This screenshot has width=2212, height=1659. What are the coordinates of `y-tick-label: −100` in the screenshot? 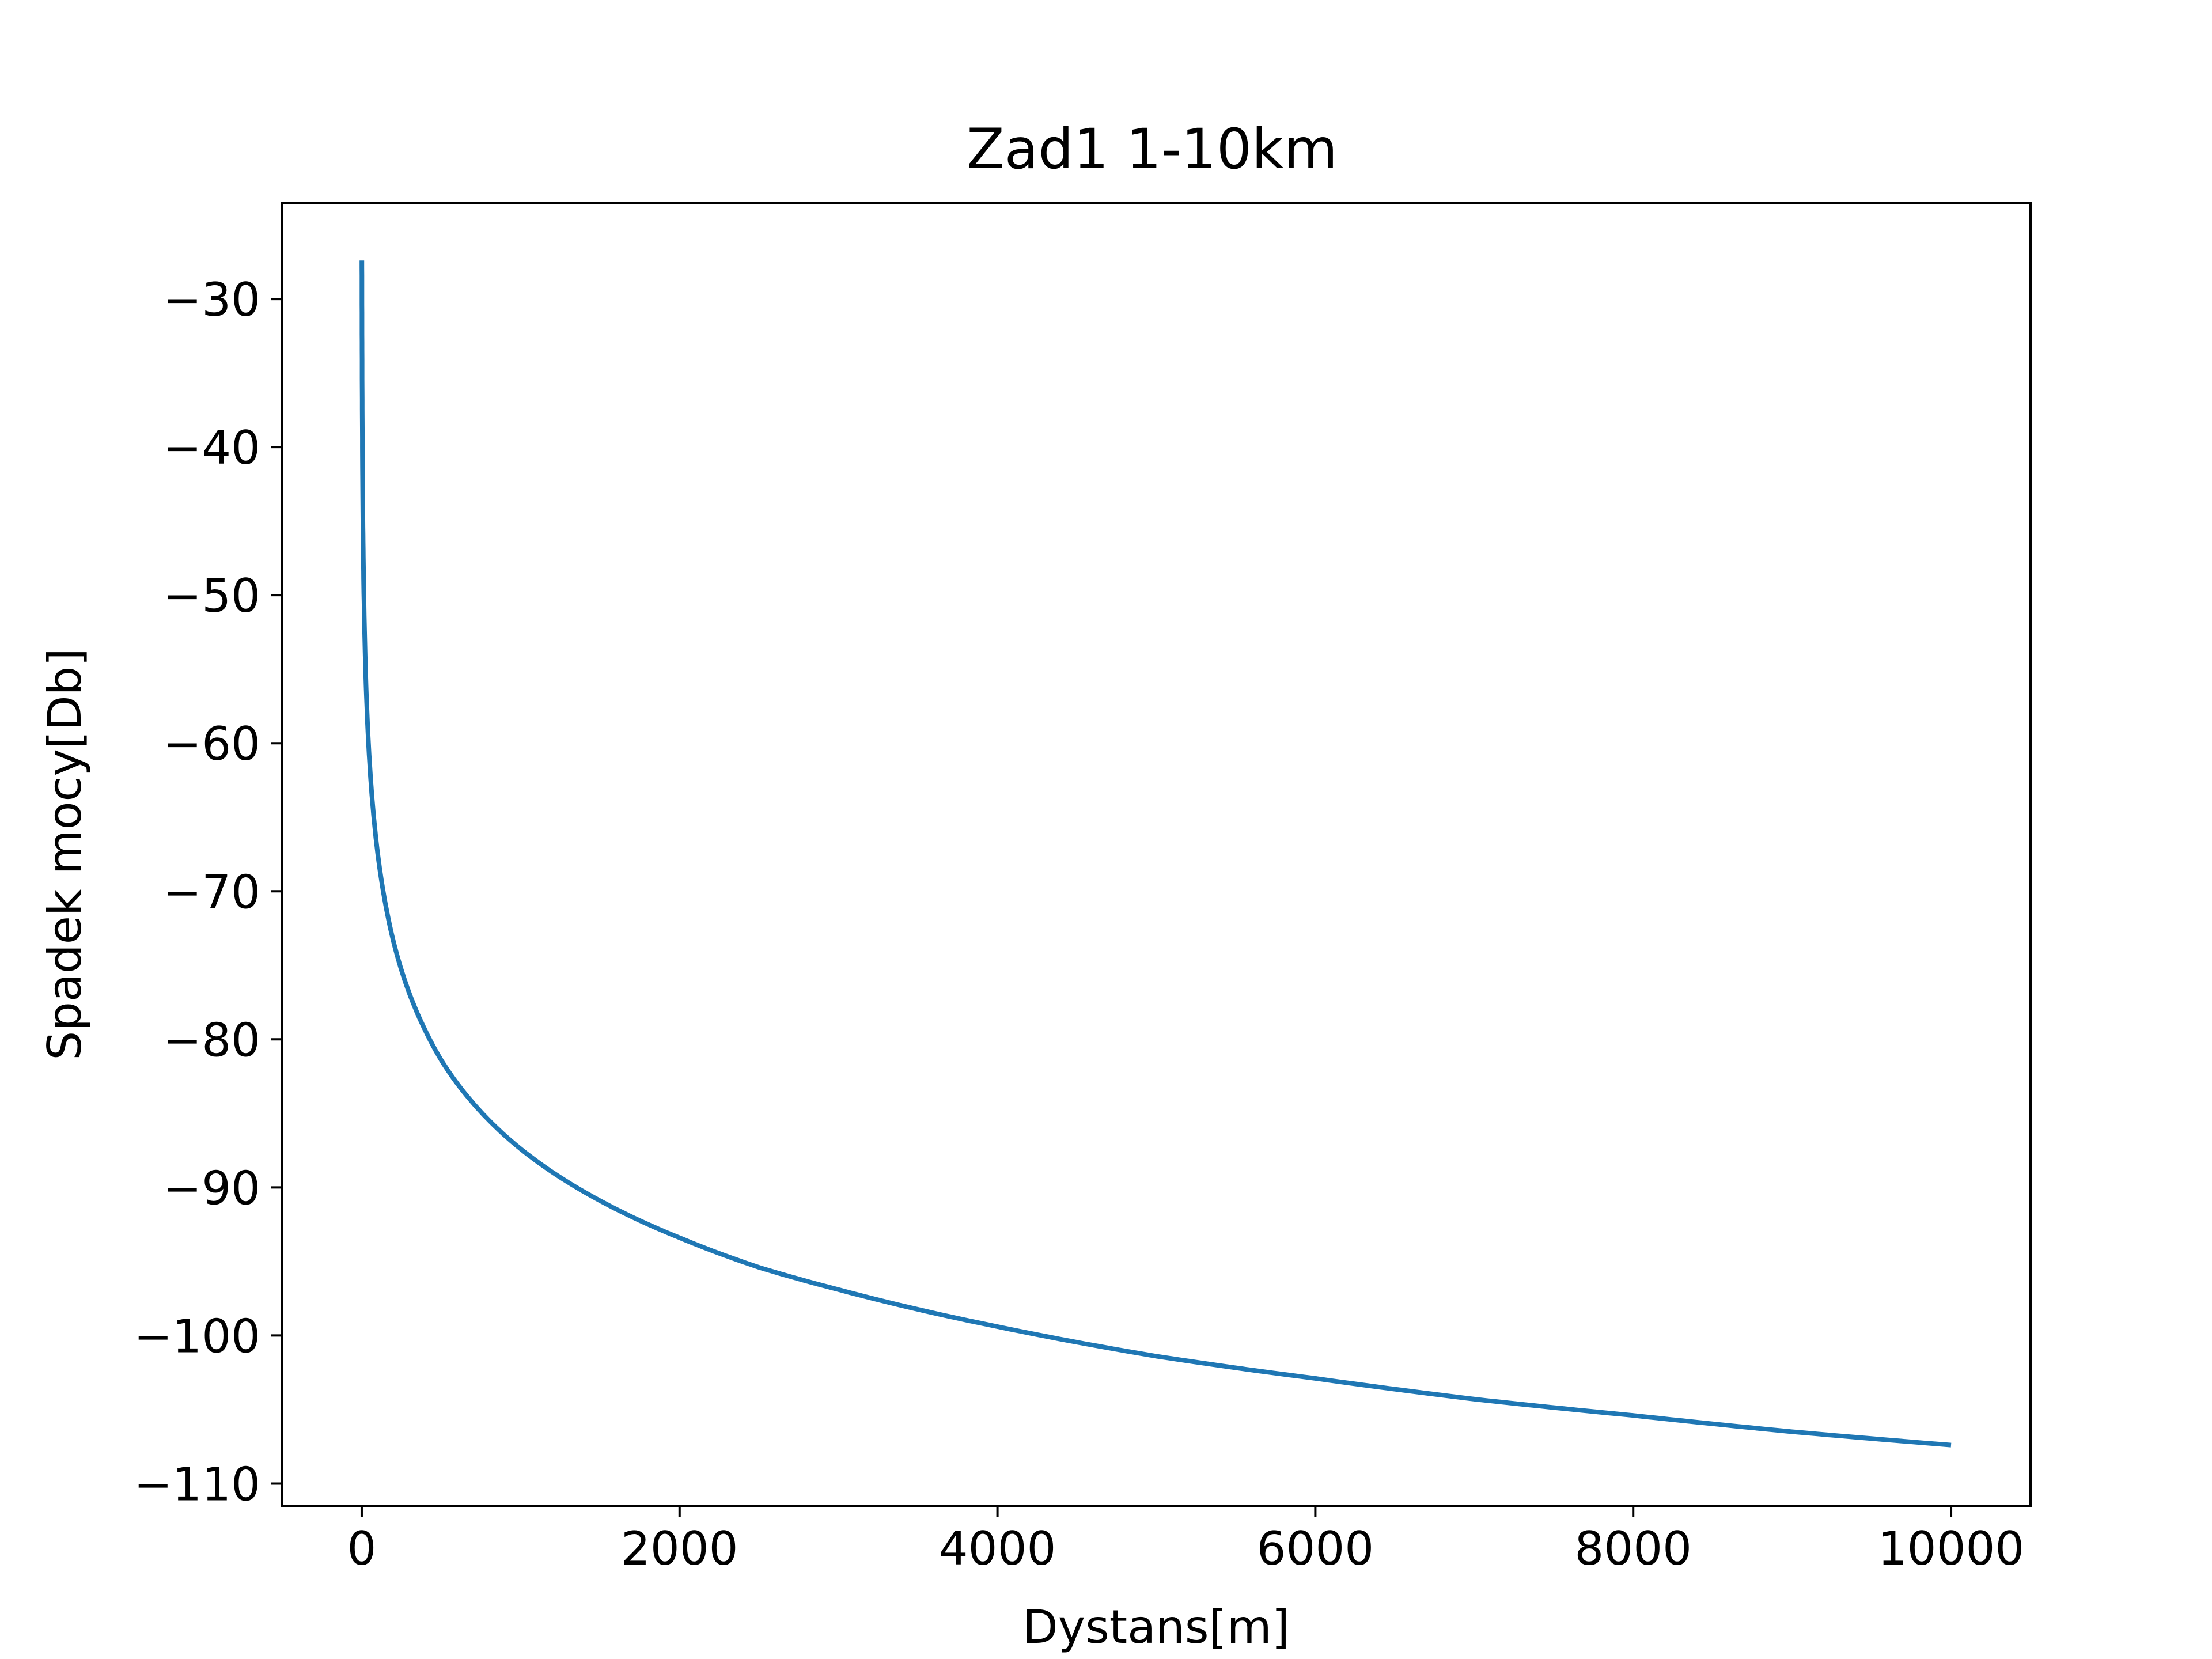 It's located at (197, 1336).